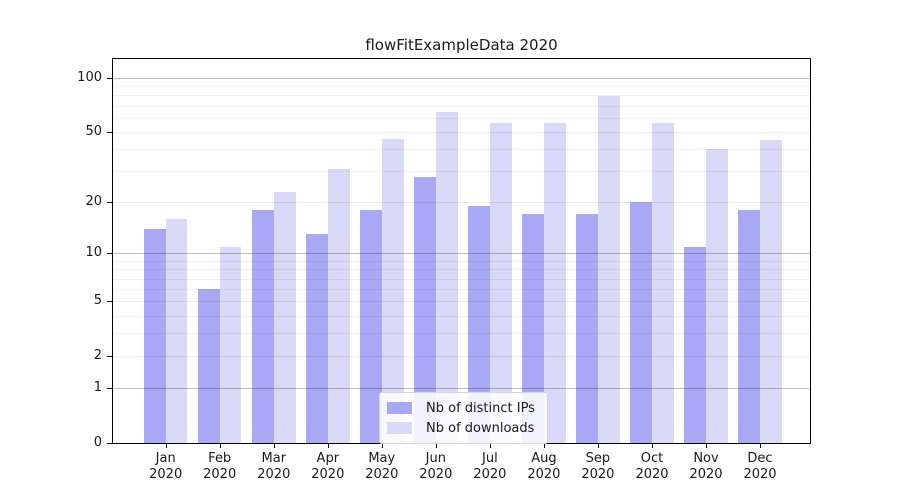 The width and height of the screenshot is (900, 500). What do you see at coordinates (749, 326) in the screenshot?
I see `bar-distinct-ips-dec-2020` at bounding box center [749, 326].